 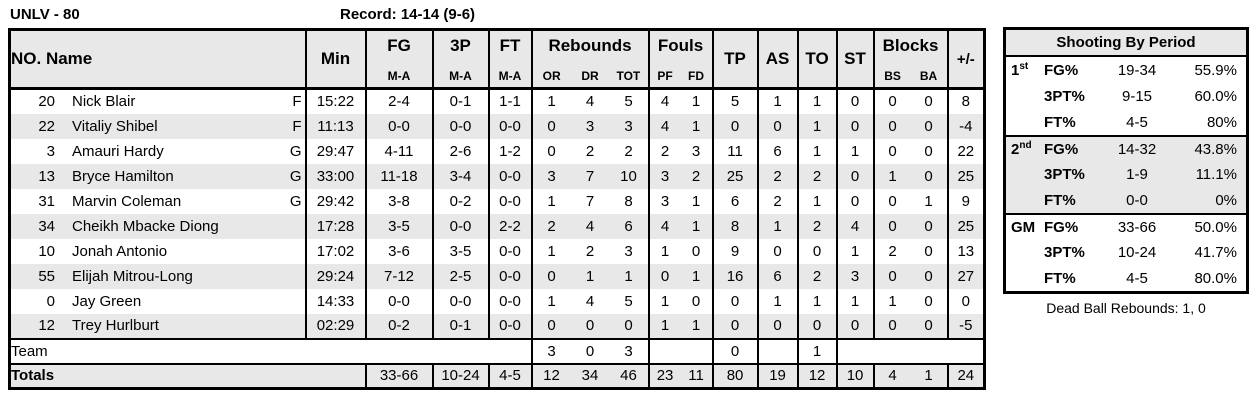 What do you see at coordinates (1215, 96) in the screenshot?
I see `percentage-value: 60.0%` at bounding box center [1215, 96].